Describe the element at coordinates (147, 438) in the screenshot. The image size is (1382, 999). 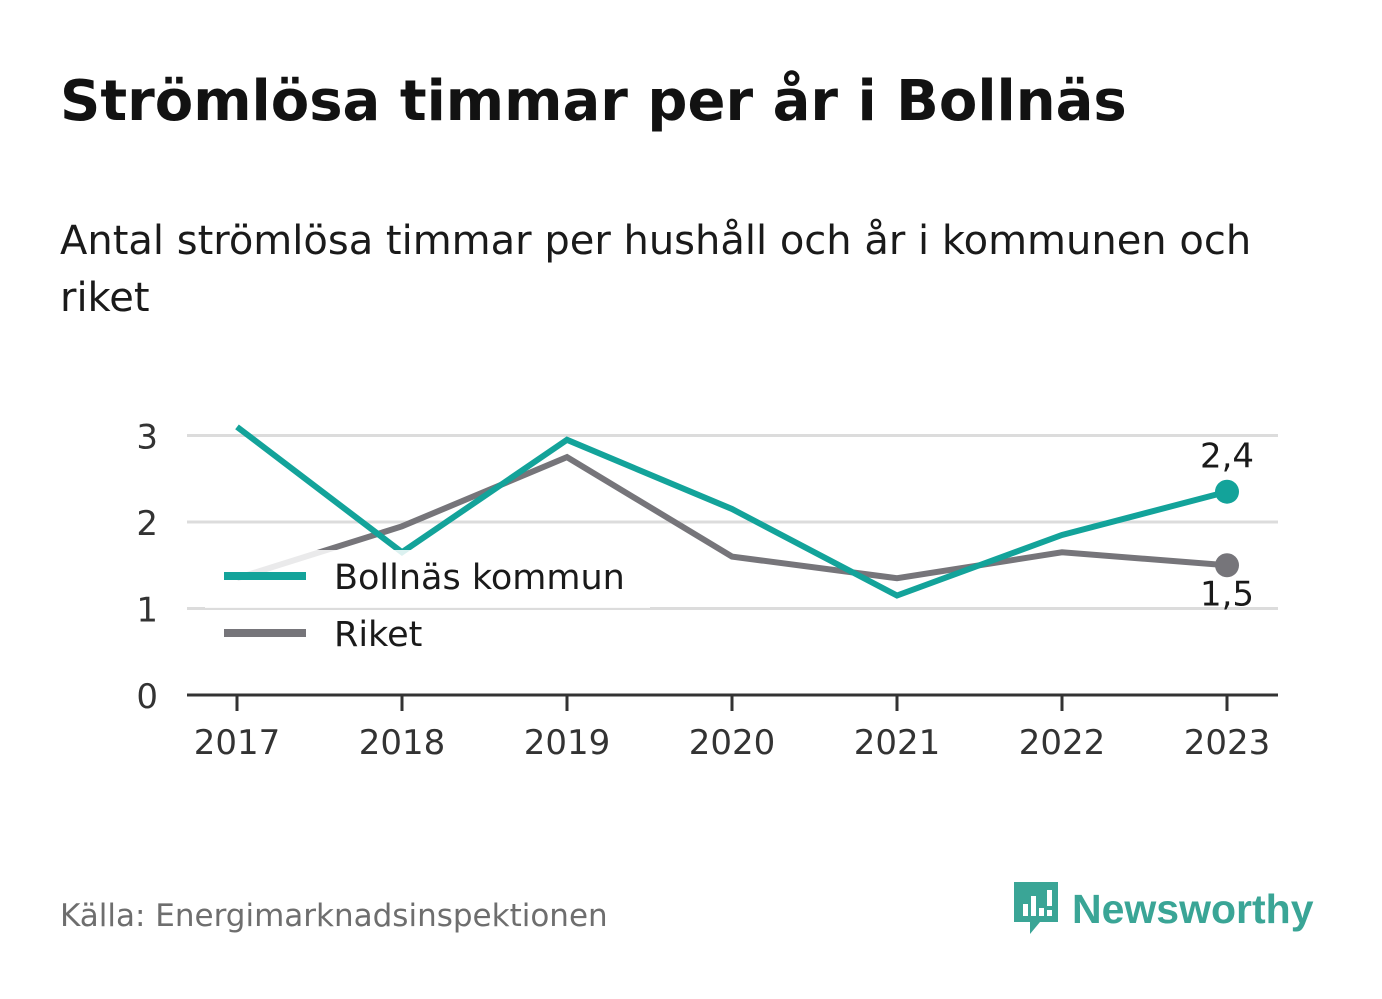
I see `y-tick-label: 3` at that location.